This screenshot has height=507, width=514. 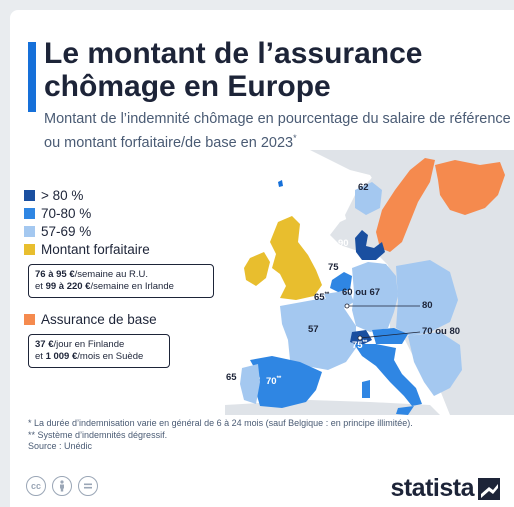 What do you see at coordinates (36, 486) in the screenshot?
I see `cc-icon: cc` at bounding box center [36, 486].